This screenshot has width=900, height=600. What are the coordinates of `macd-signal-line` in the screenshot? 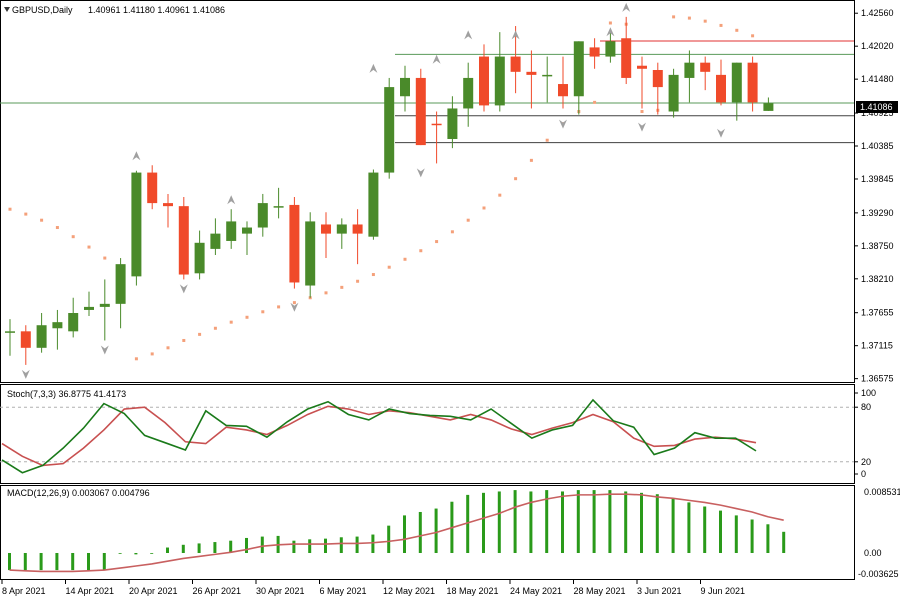 It's located at (396, 533).